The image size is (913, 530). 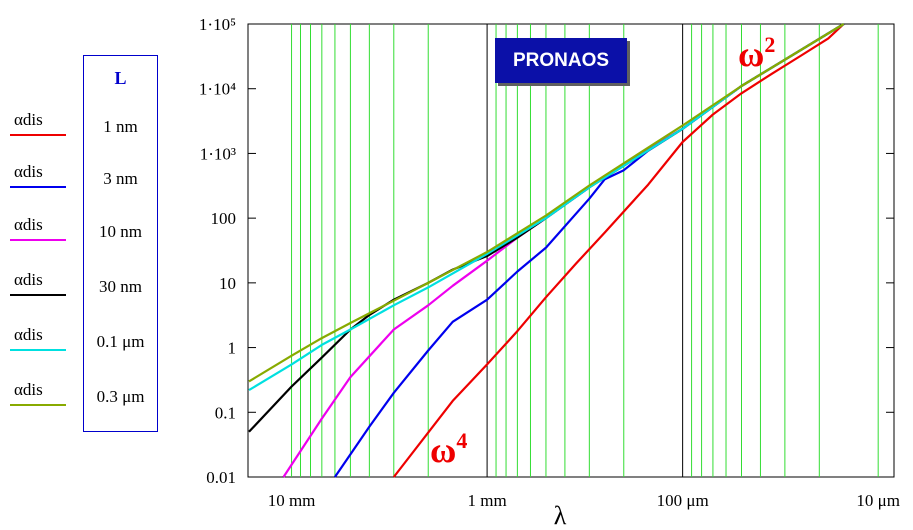 What do you see at coordinates (218, 153) in the screenshot?
I see `y-tick-label: 1·10³` at bounding box center [218, 153].